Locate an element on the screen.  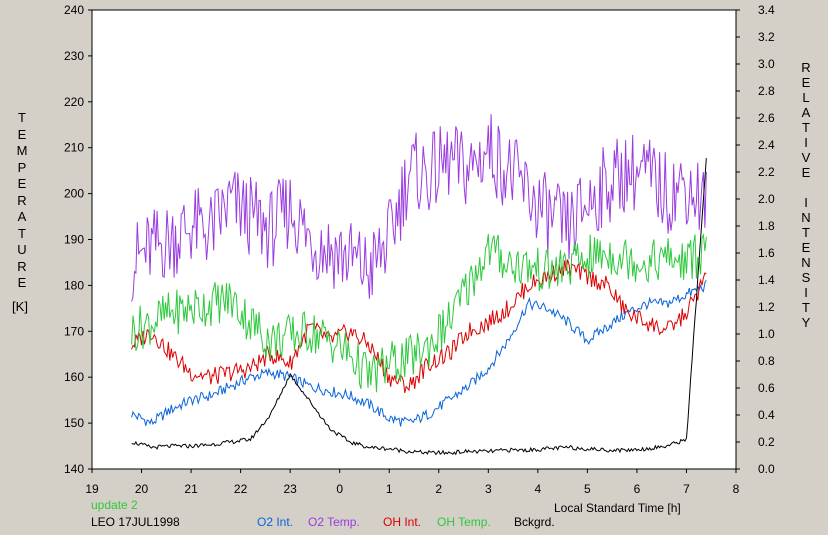
y-left-tick-label: 180 is located at coordinates (74, 285).